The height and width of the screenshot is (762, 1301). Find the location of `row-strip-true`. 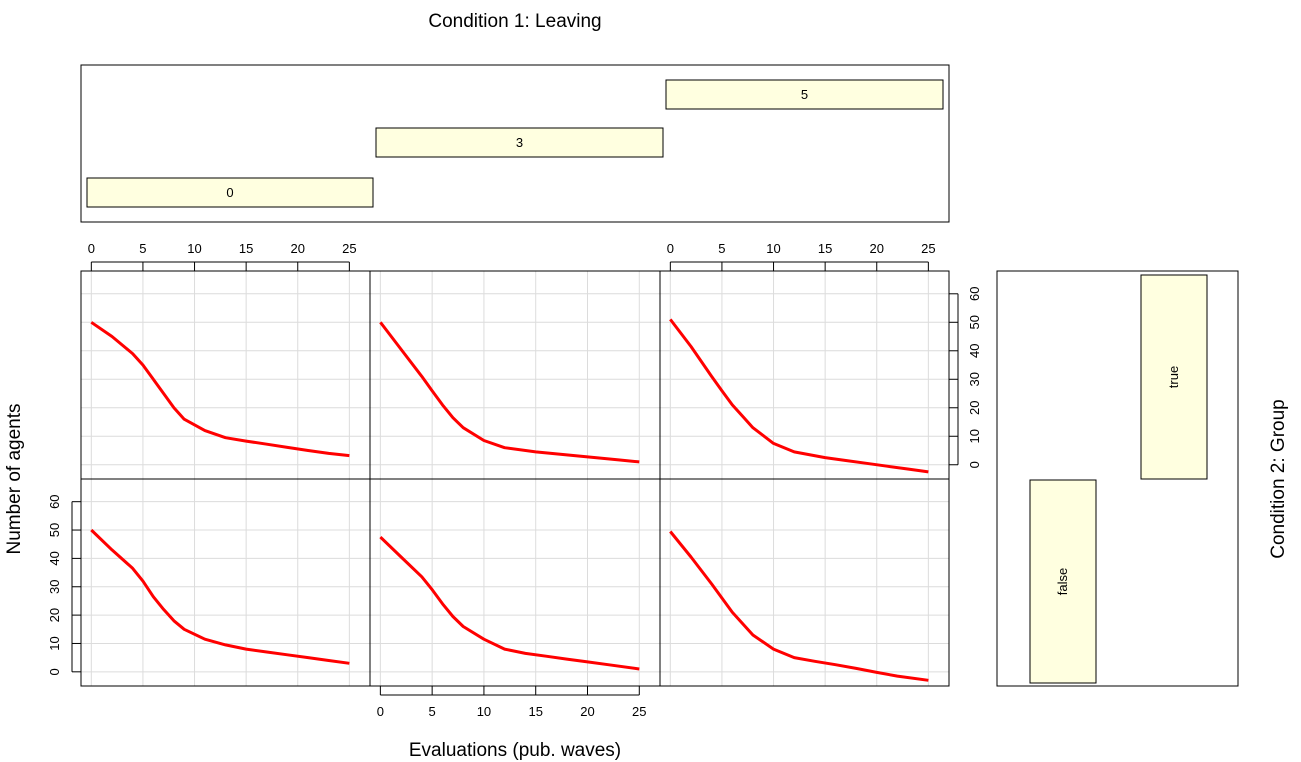

row-strip-true is located at coordinates (1174, 377).